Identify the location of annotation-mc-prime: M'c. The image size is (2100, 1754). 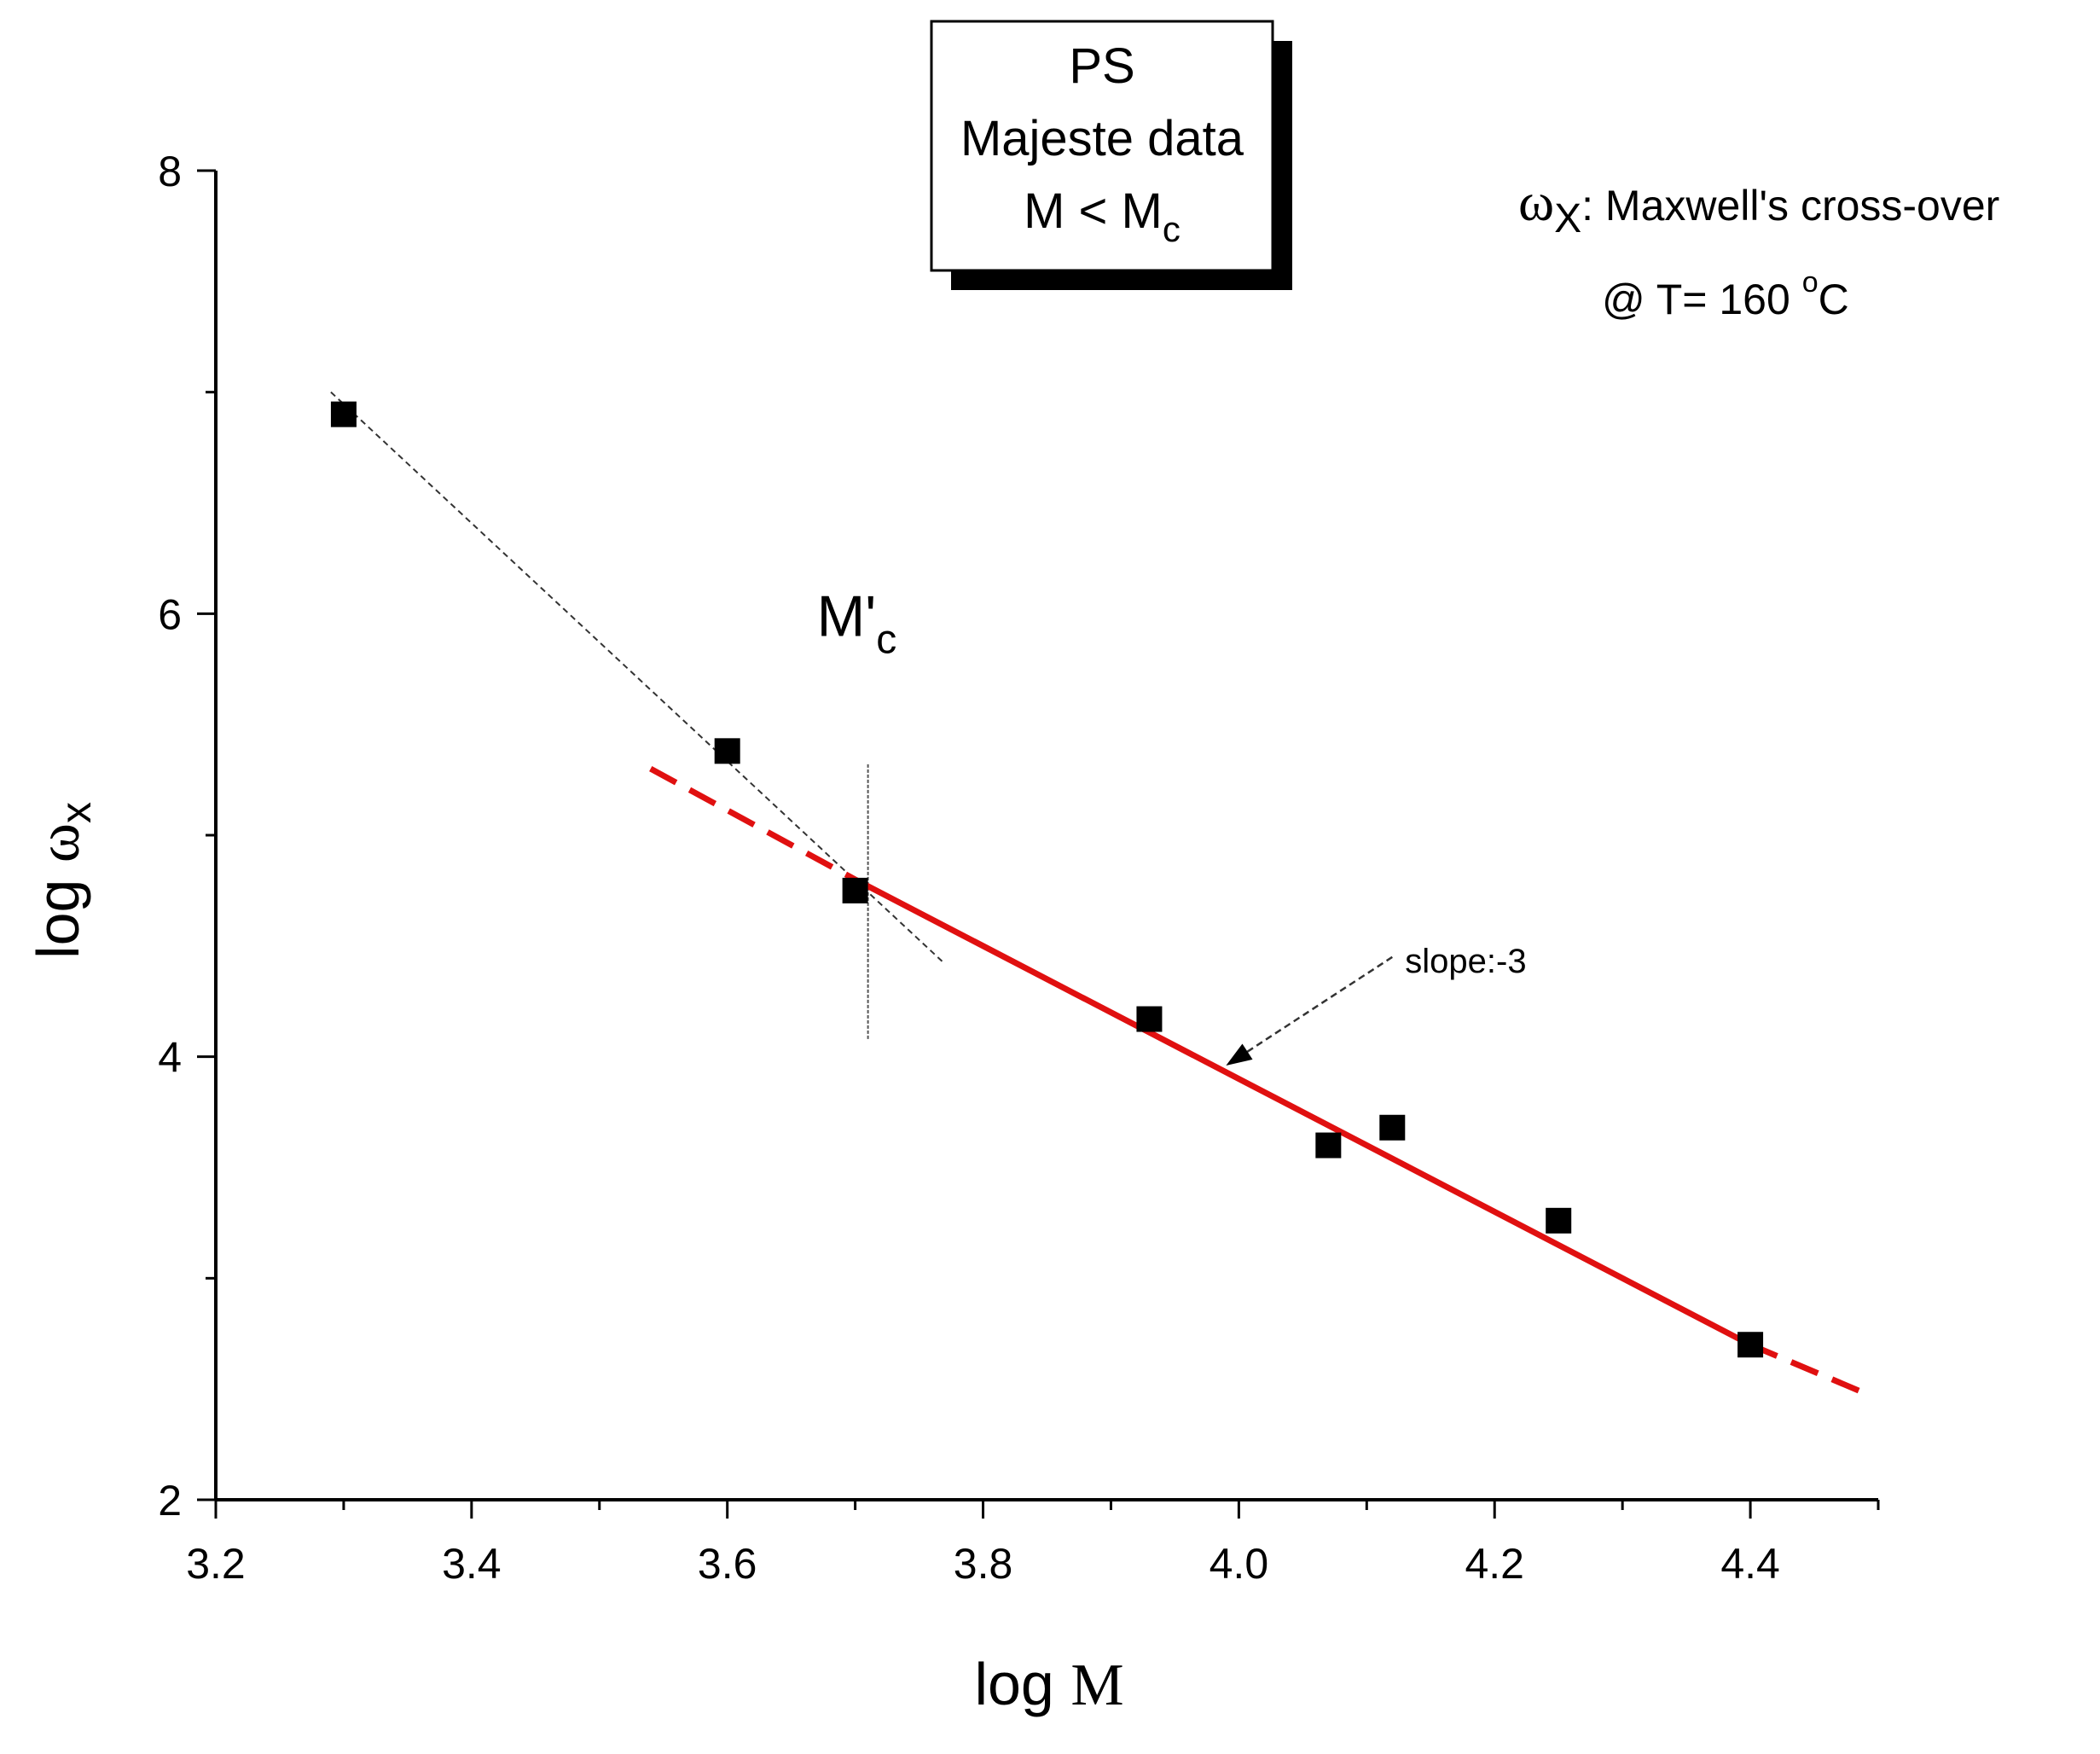
(857, 623).